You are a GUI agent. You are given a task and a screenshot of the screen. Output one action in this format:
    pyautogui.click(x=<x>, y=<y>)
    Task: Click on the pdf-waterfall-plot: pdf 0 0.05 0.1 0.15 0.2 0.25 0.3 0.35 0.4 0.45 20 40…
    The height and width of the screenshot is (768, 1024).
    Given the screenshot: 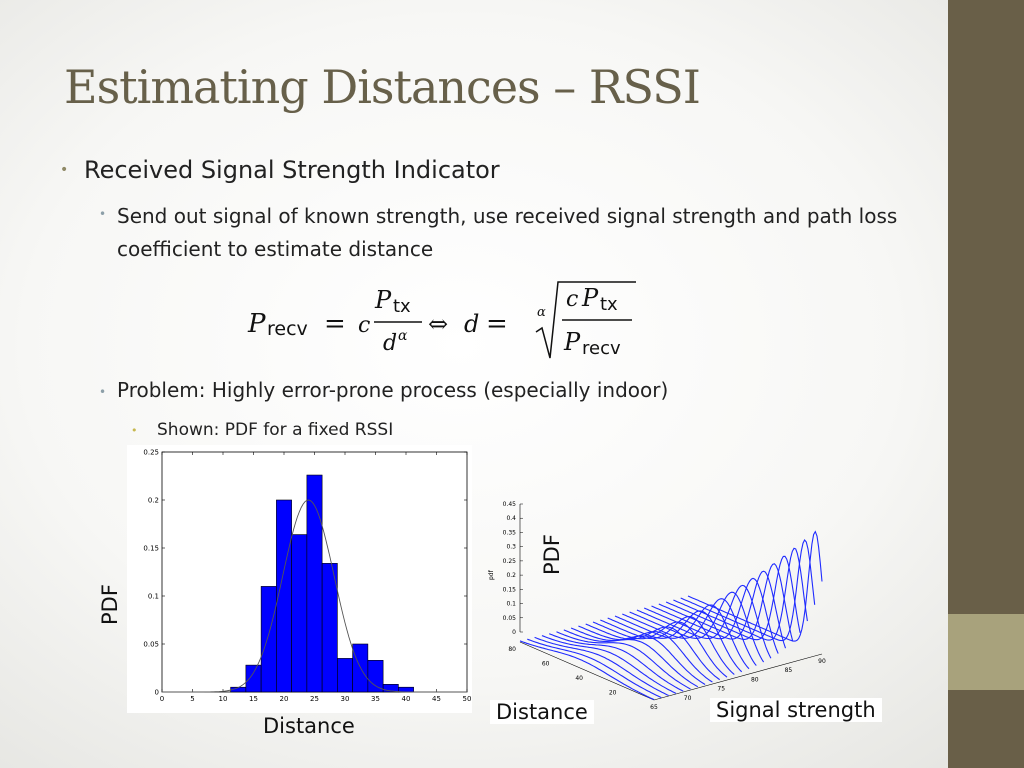 What is the action you would take?
    pyautogui.click(x=657, y=606)
    